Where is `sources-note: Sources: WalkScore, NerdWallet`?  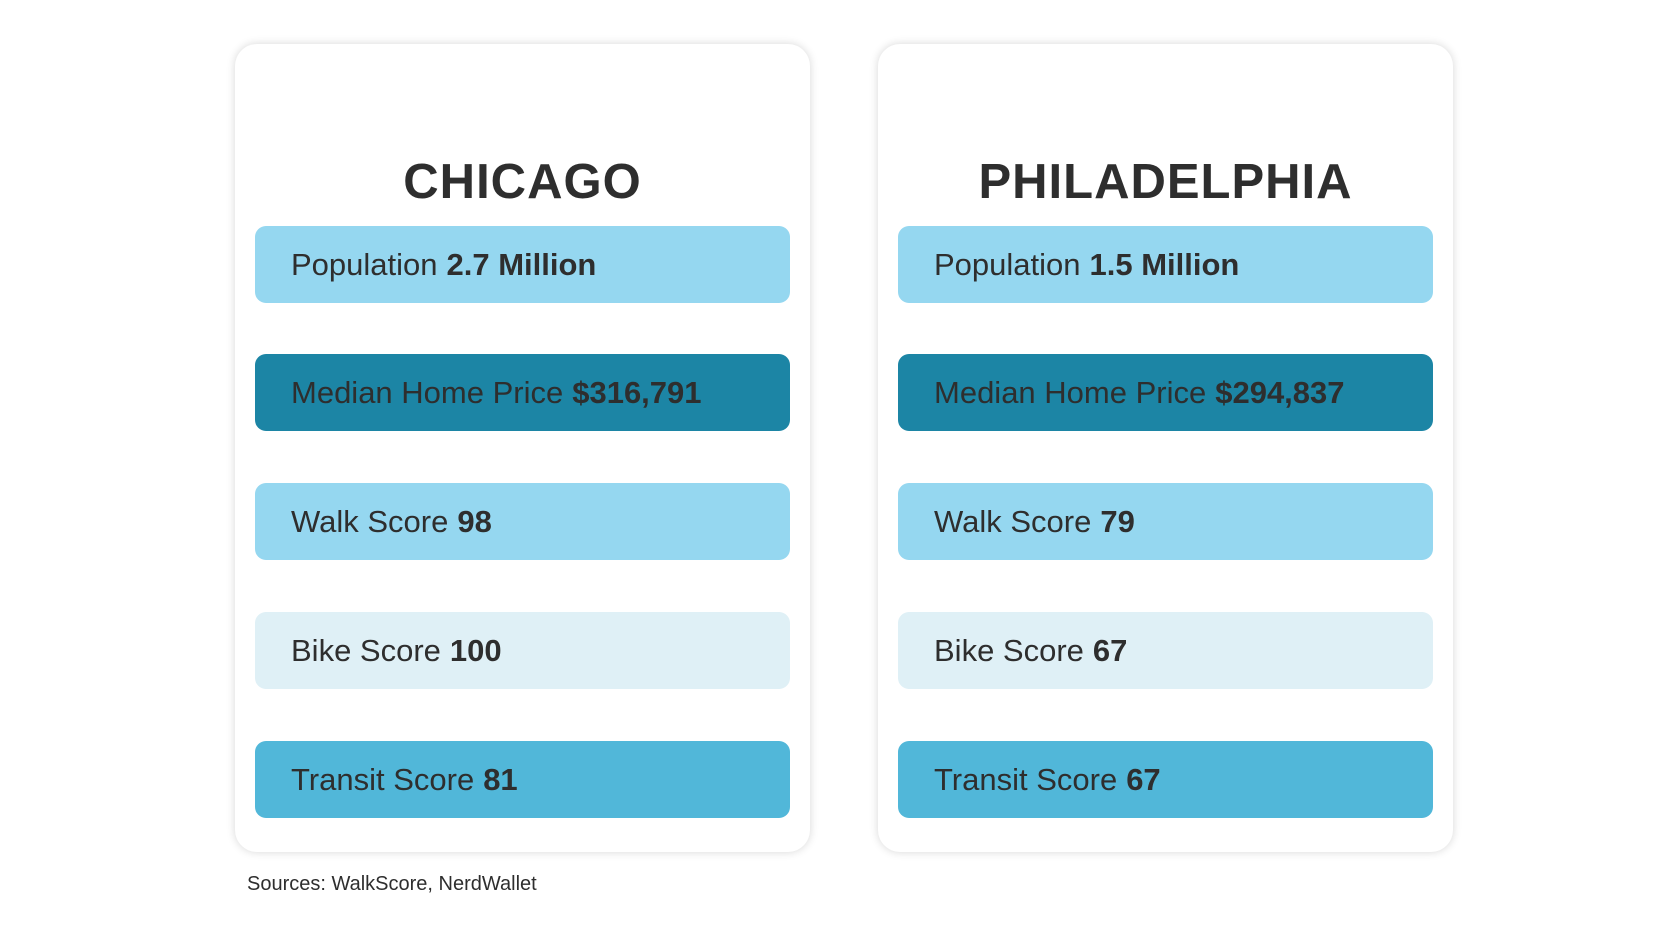
sources-note: Sources: WalkScore, NerdWallet is located at coordinates (392, 884).